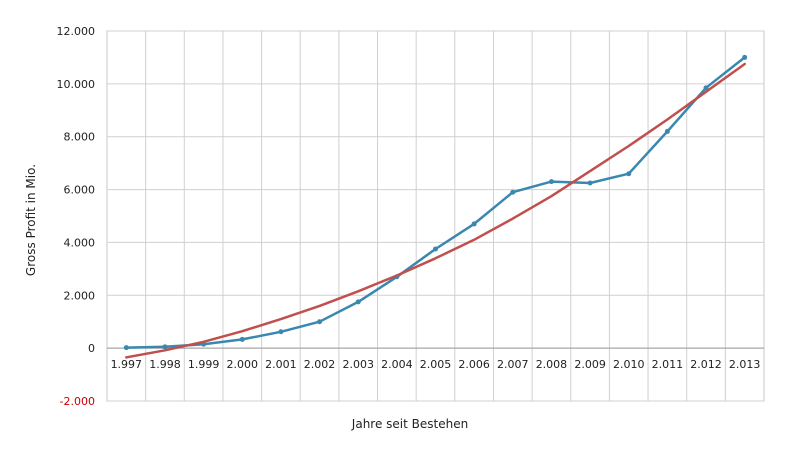 Image resolution: width=800 pixels, height=455 pixels. I want to click on x-tick-label: 2.011, so click(668, 364).